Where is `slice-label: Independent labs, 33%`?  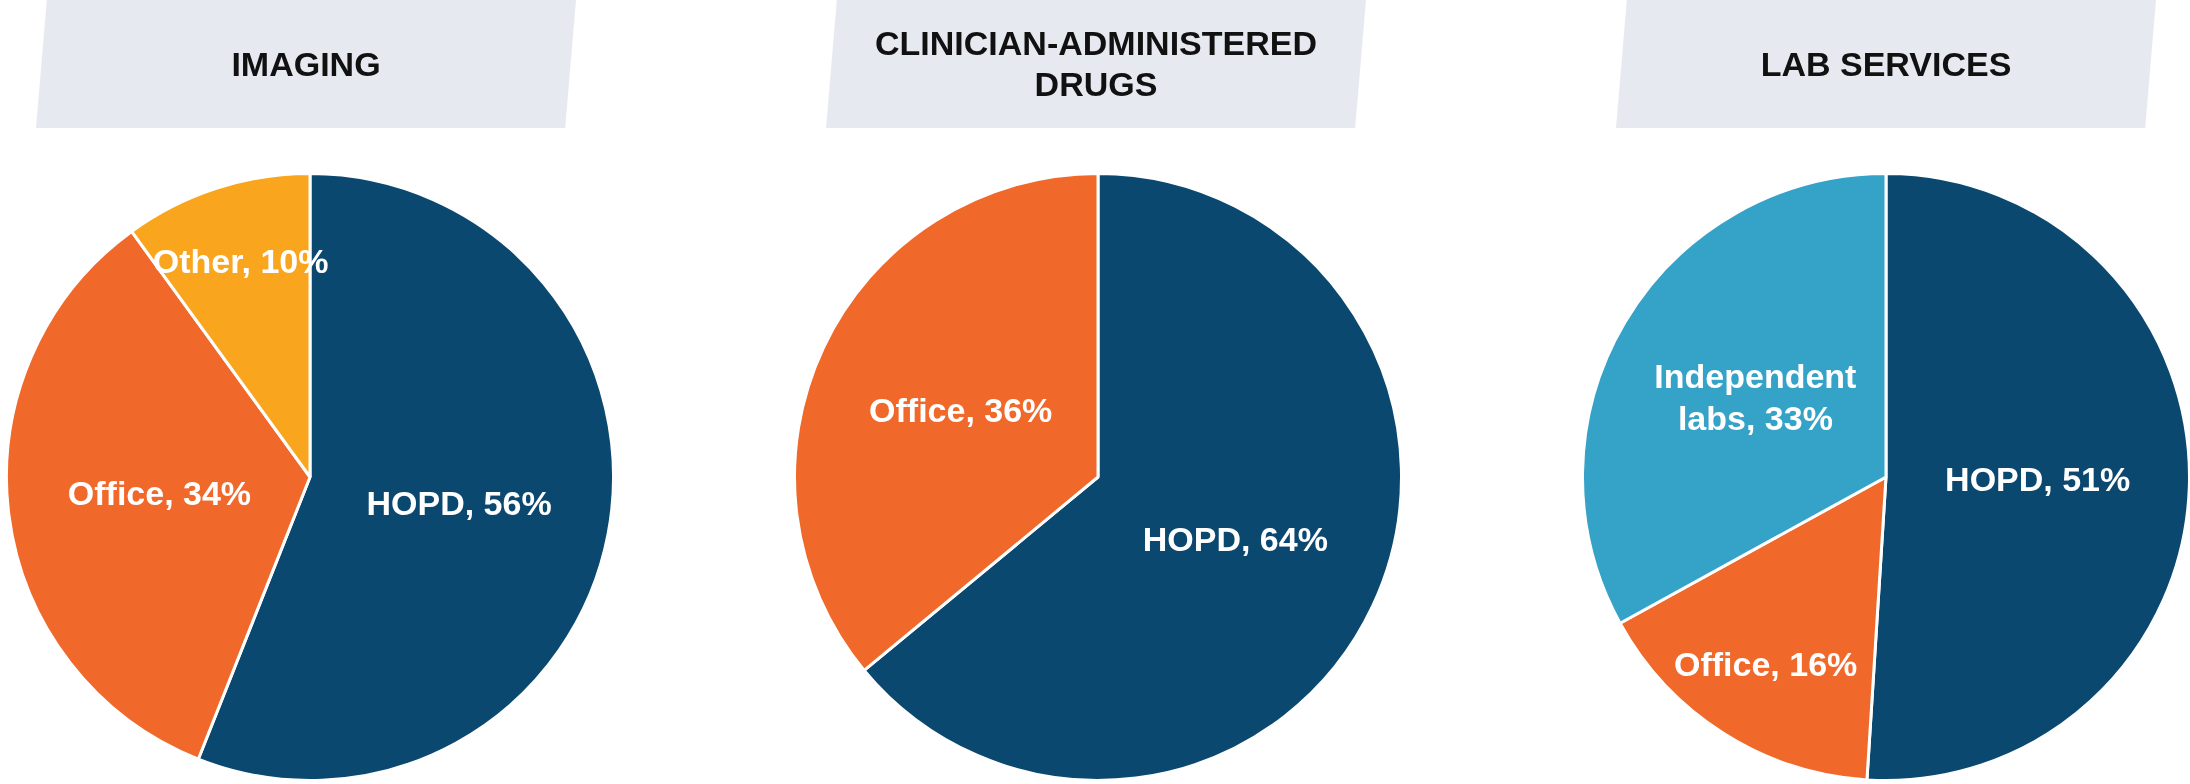 slice-label: Independent labs, 33% is located at coordinates (1755, 397).